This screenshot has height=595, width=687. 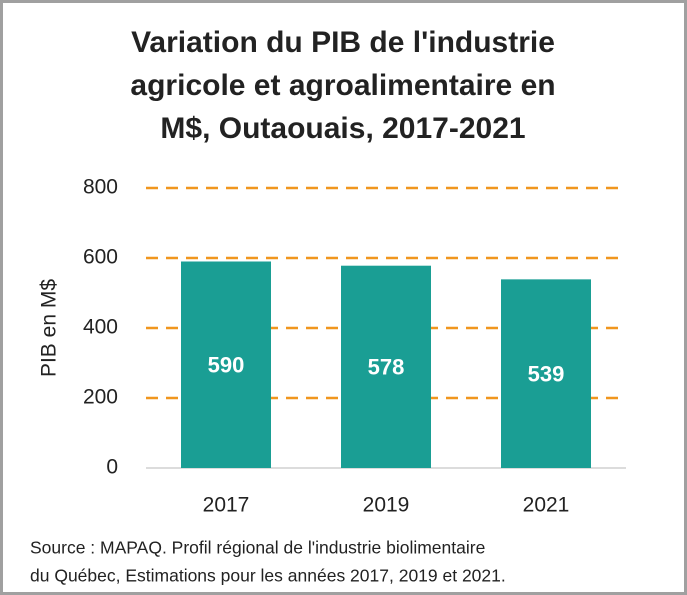 What do you see at coordinates (100, 187) in the screenshot?
I see `y-tick-label: 800` at bounding box center [100, 187].